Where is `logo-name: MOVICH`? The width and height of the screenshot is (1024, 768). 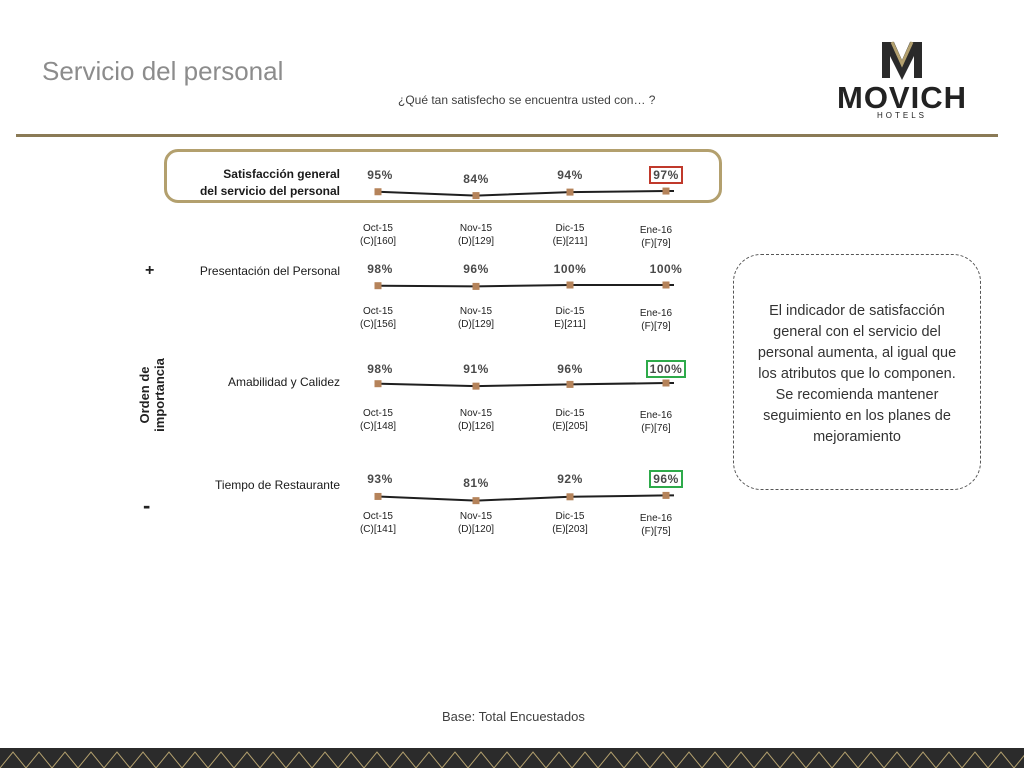 logo-name: MOVICH is located at coordinates (902, 97).